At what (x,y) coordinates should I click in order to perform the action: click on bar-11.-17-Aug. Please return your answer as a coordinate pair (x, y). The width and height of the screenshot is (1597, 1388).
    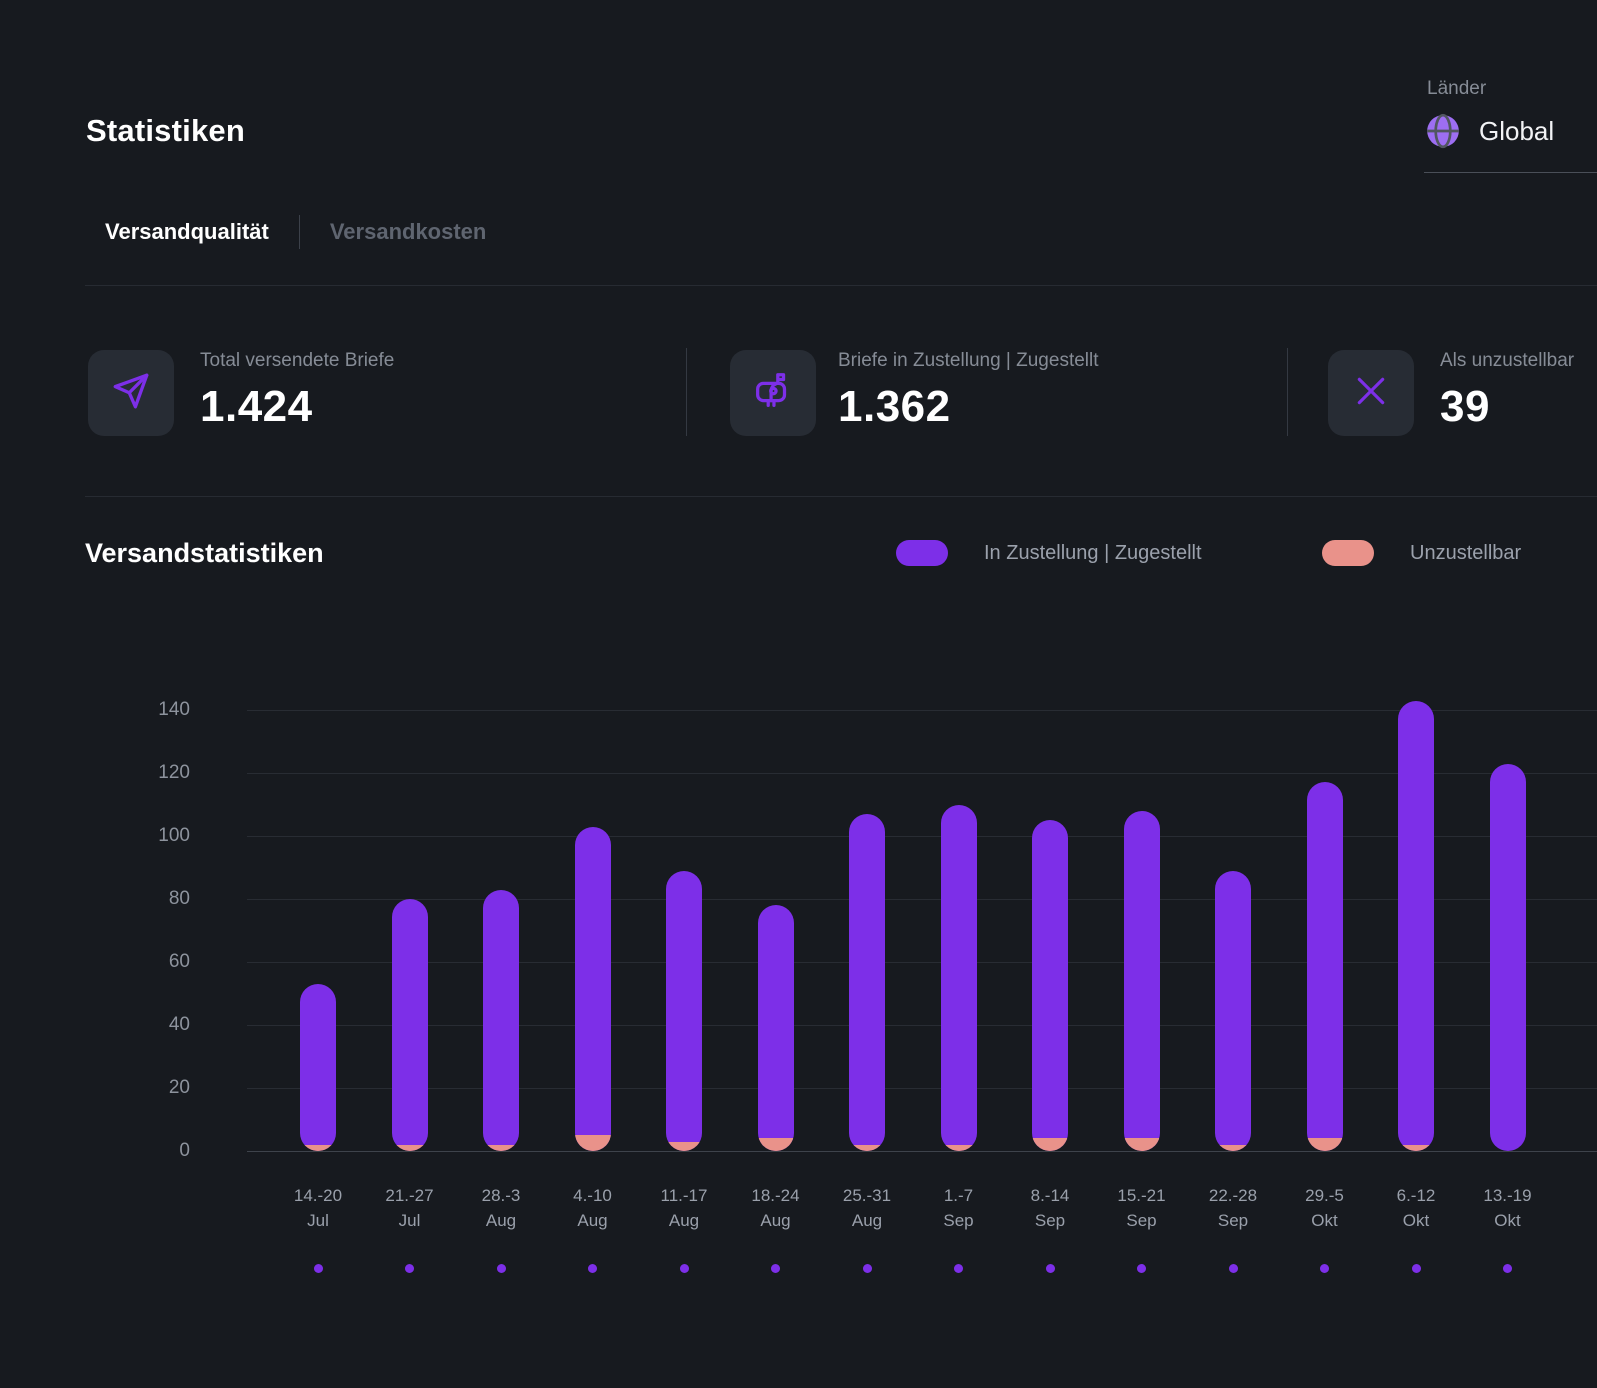
    Looking at the image, I should click on (684, 1010).